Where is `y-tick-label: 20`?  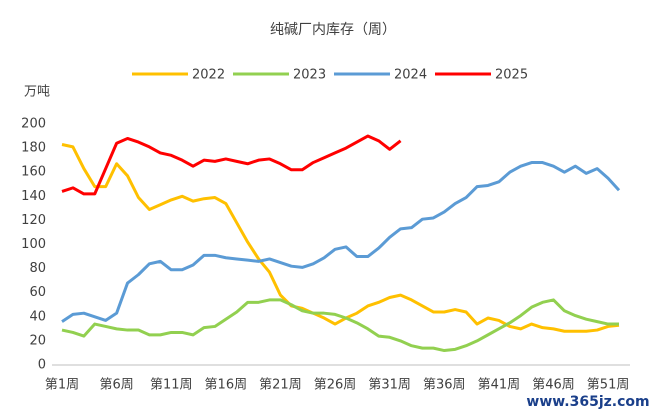 y-tick-label: 20 is located at coordinates (37, 340).